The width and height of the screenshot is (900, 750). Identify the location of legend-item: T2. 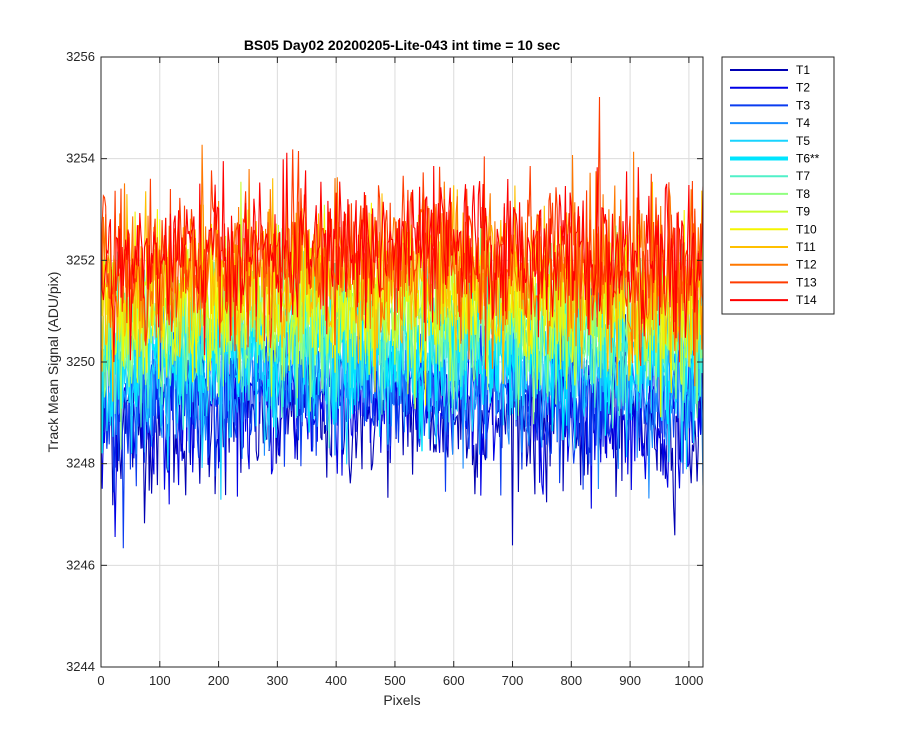
(770, 88).